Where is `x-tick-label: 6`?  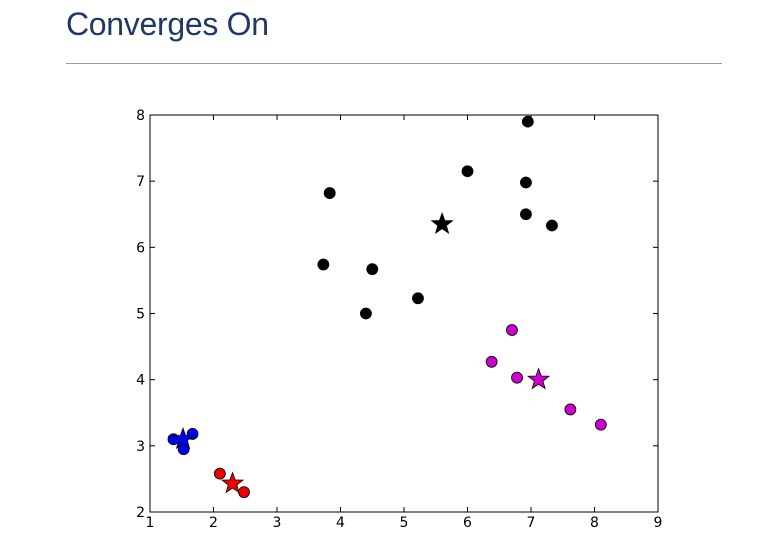 x-tick-label: 6 is located at coordinates (467, 523).